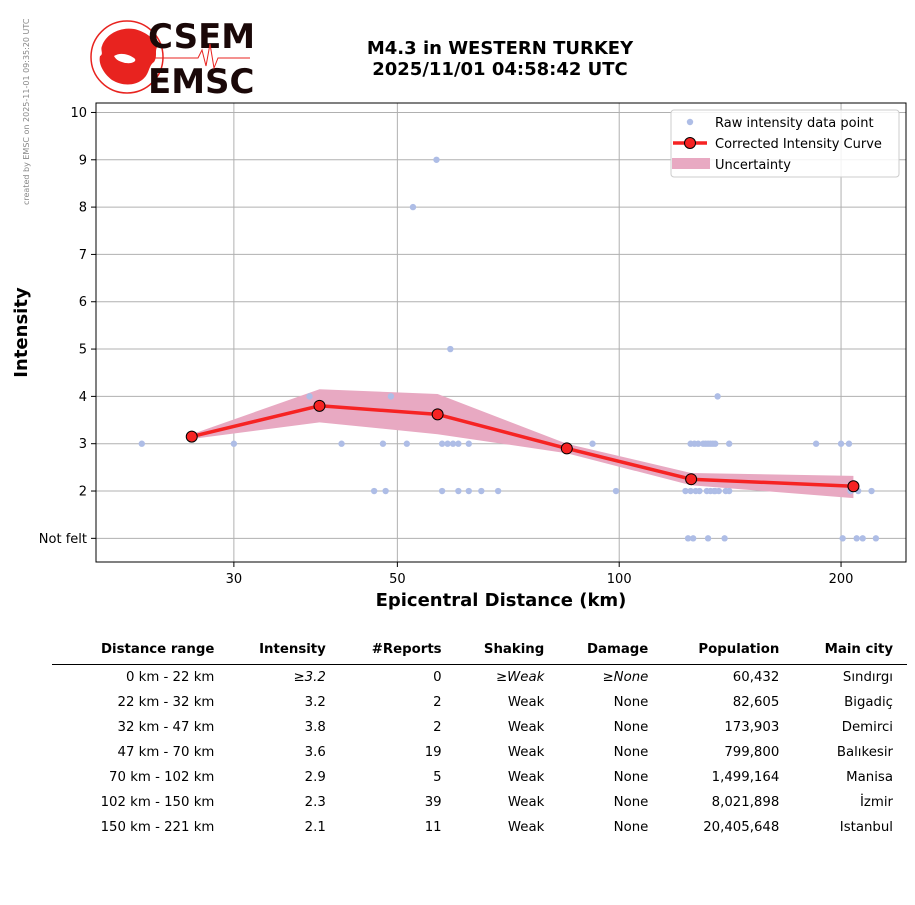  What do you see at coordinates (433, 752) in the screenshot?
I see `cell-reports: 19` at bounding box center [433, 752].